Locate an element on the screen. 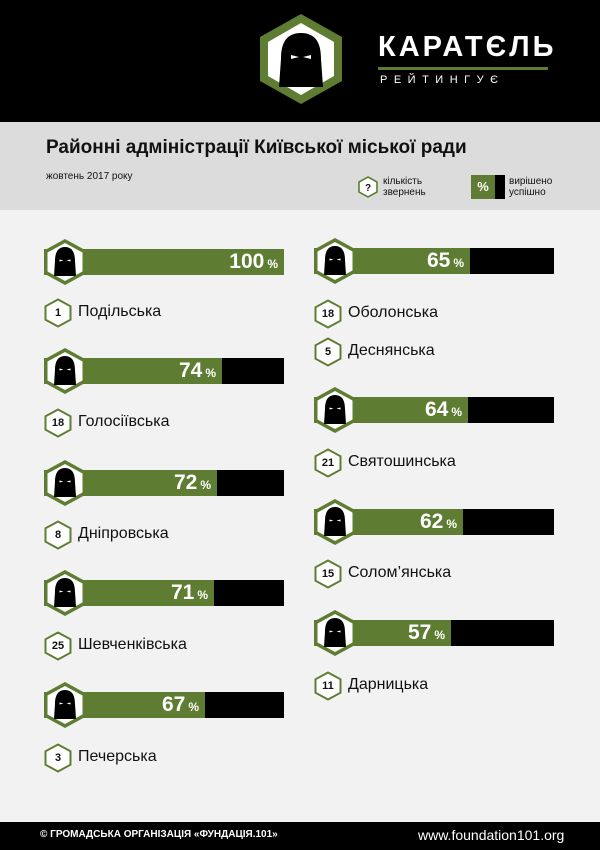  bar-value-label: 67% is located at coordinates (121, 705).